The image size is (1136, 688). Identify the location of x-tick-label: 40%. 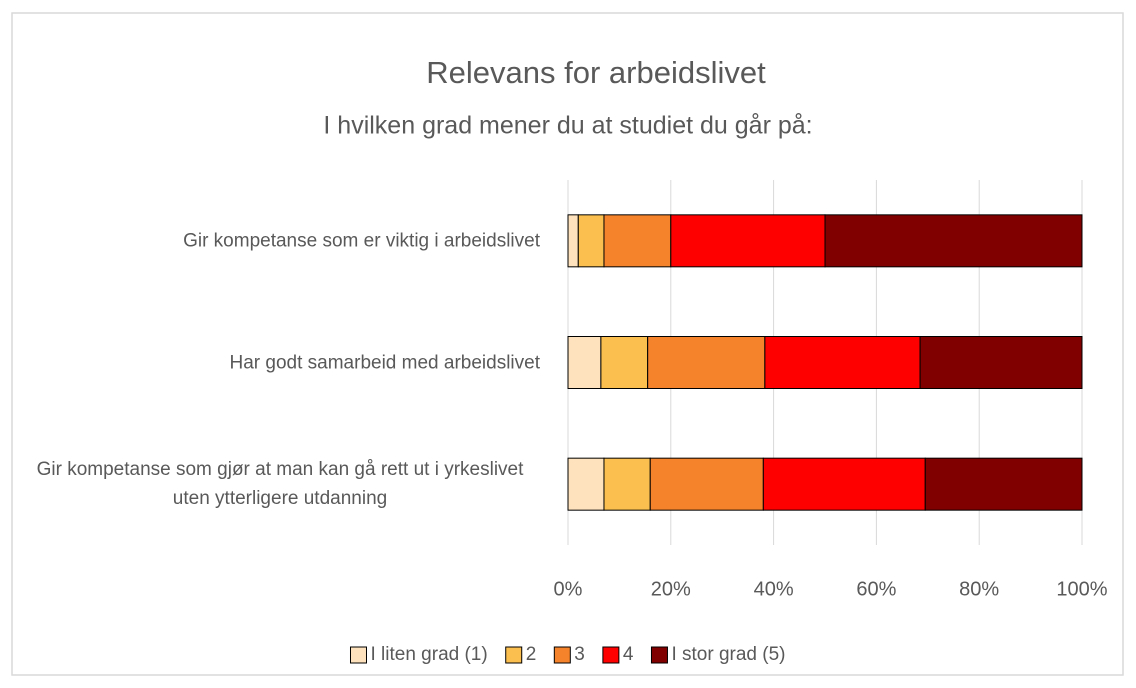
(774, 589).